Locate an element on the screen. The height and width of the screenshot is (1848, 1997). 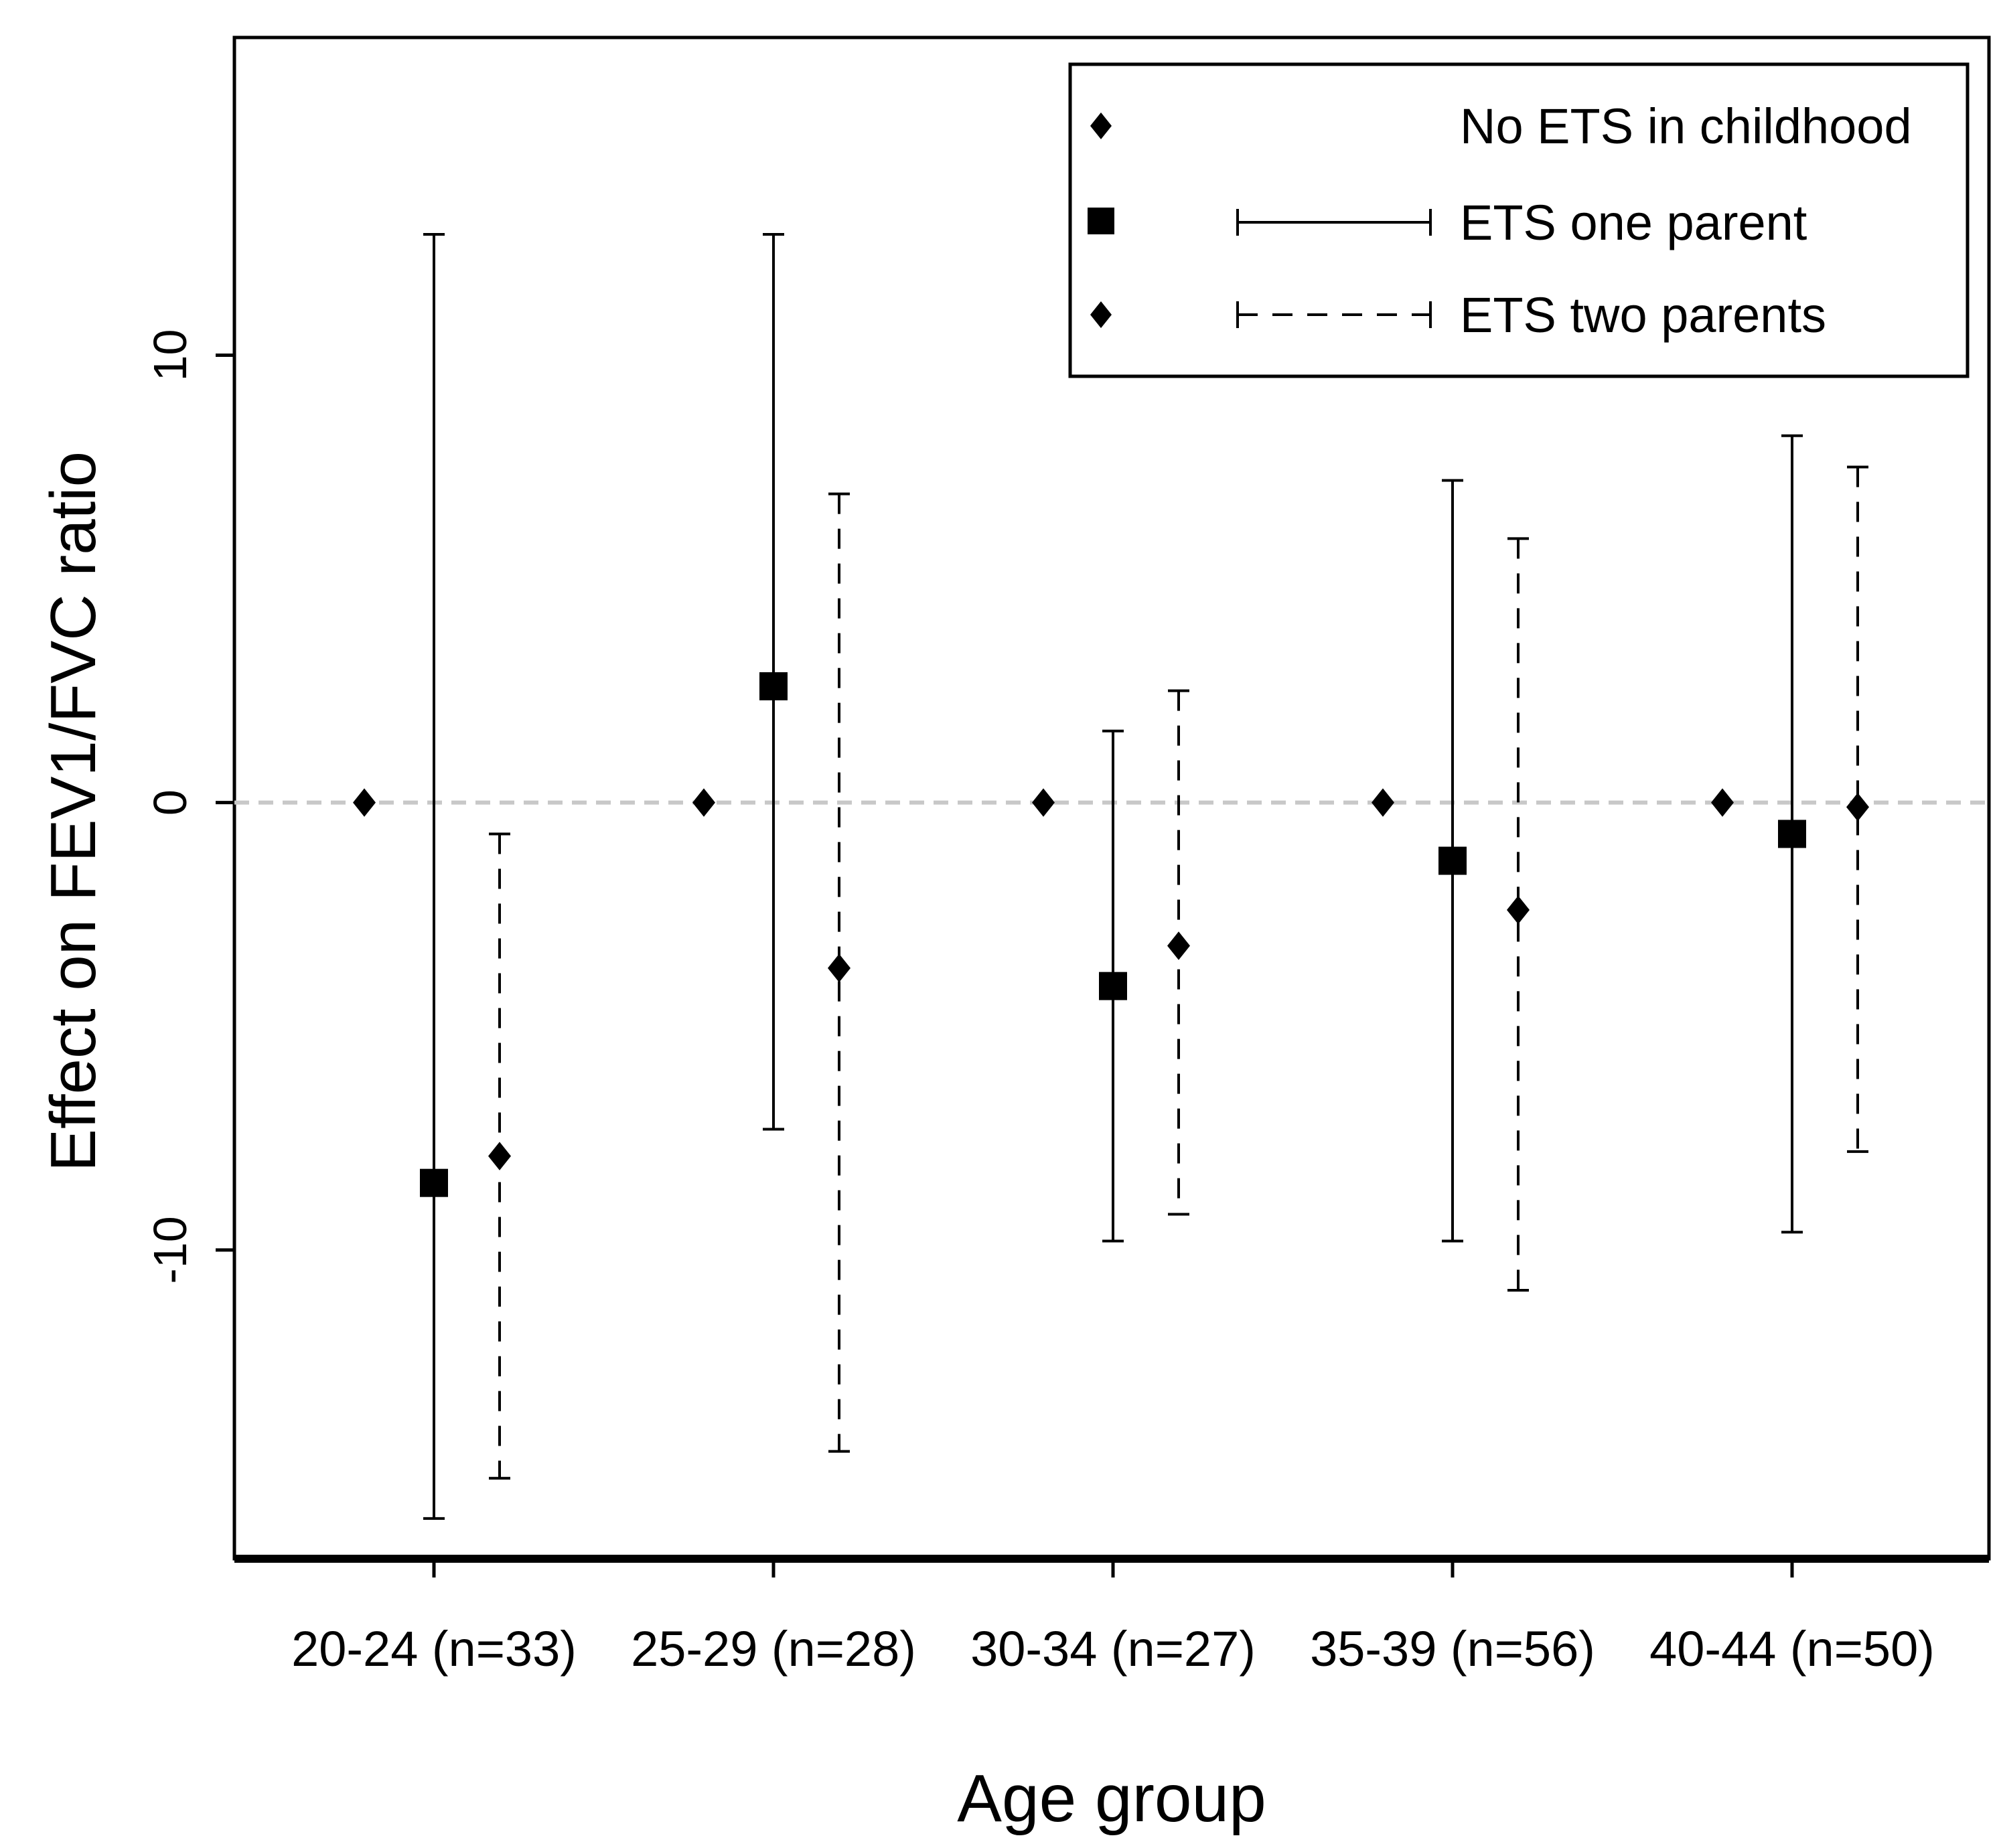
legend-label: ETS two parents is located at coordinates (1643, 315).